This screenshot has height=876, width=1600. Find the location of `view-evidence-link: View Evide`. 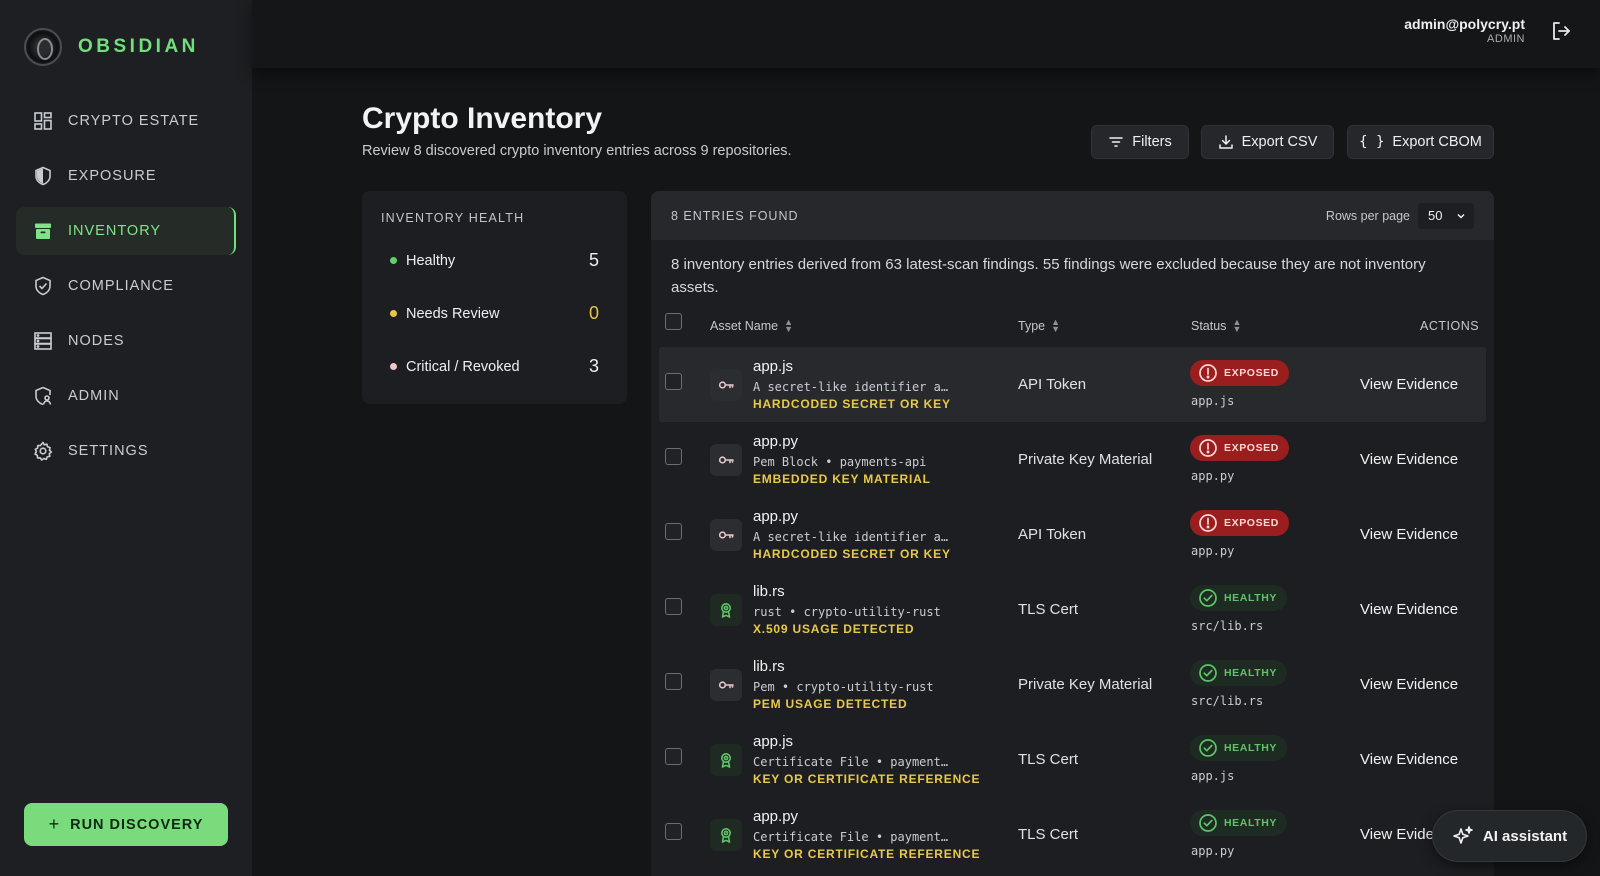

view-evidence-link: View Evide is located at coordinates (1397, 834).